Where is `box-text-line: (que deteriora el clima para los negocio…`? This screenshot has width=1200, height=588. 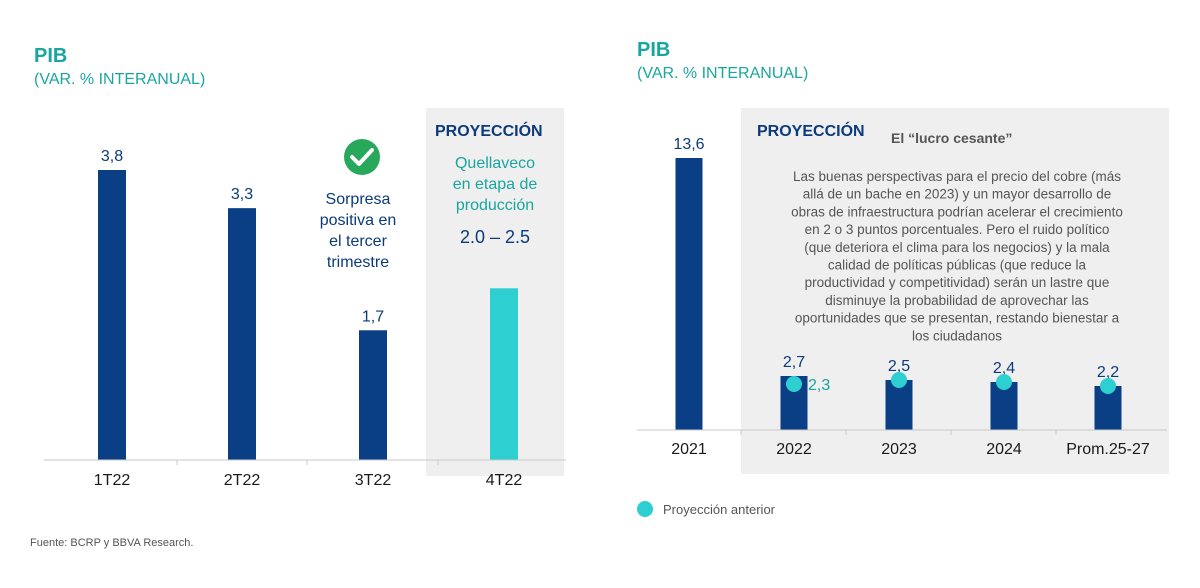 box-text-line: (que deteriora el clima para los negocio… is located at coordinates (957, 247).